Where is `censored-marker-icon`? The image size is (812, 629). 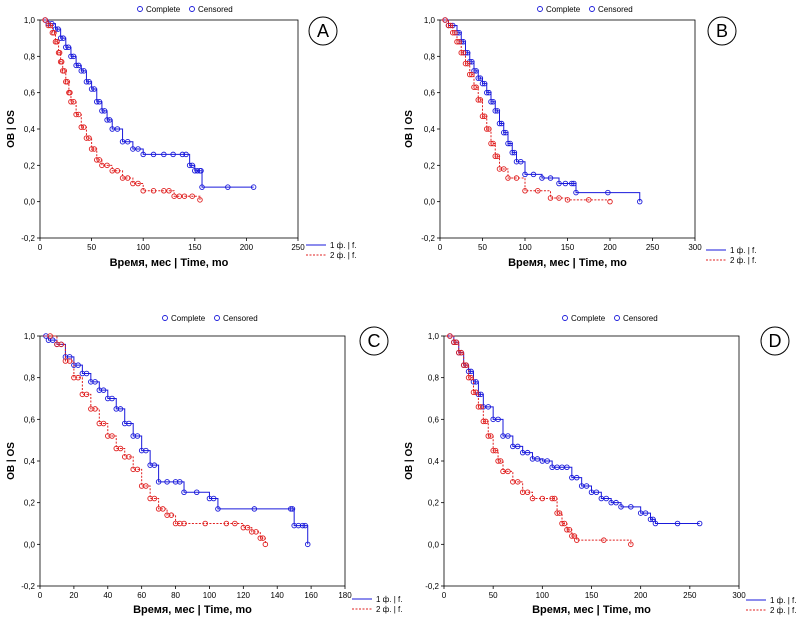 censored-marker-icon is located at coordinates (592, 9).